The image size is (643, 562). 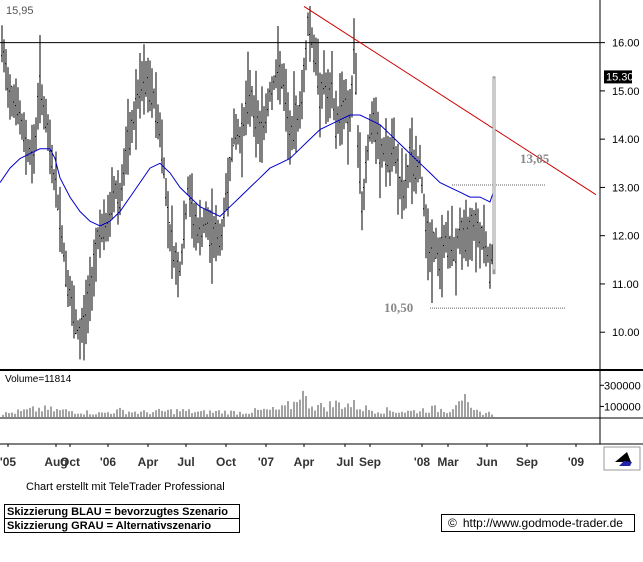 What do you see at coordinates (626, 333) in the screenshot?
I see `price-tick-label: 10.00` at bounding box center [626, 333].